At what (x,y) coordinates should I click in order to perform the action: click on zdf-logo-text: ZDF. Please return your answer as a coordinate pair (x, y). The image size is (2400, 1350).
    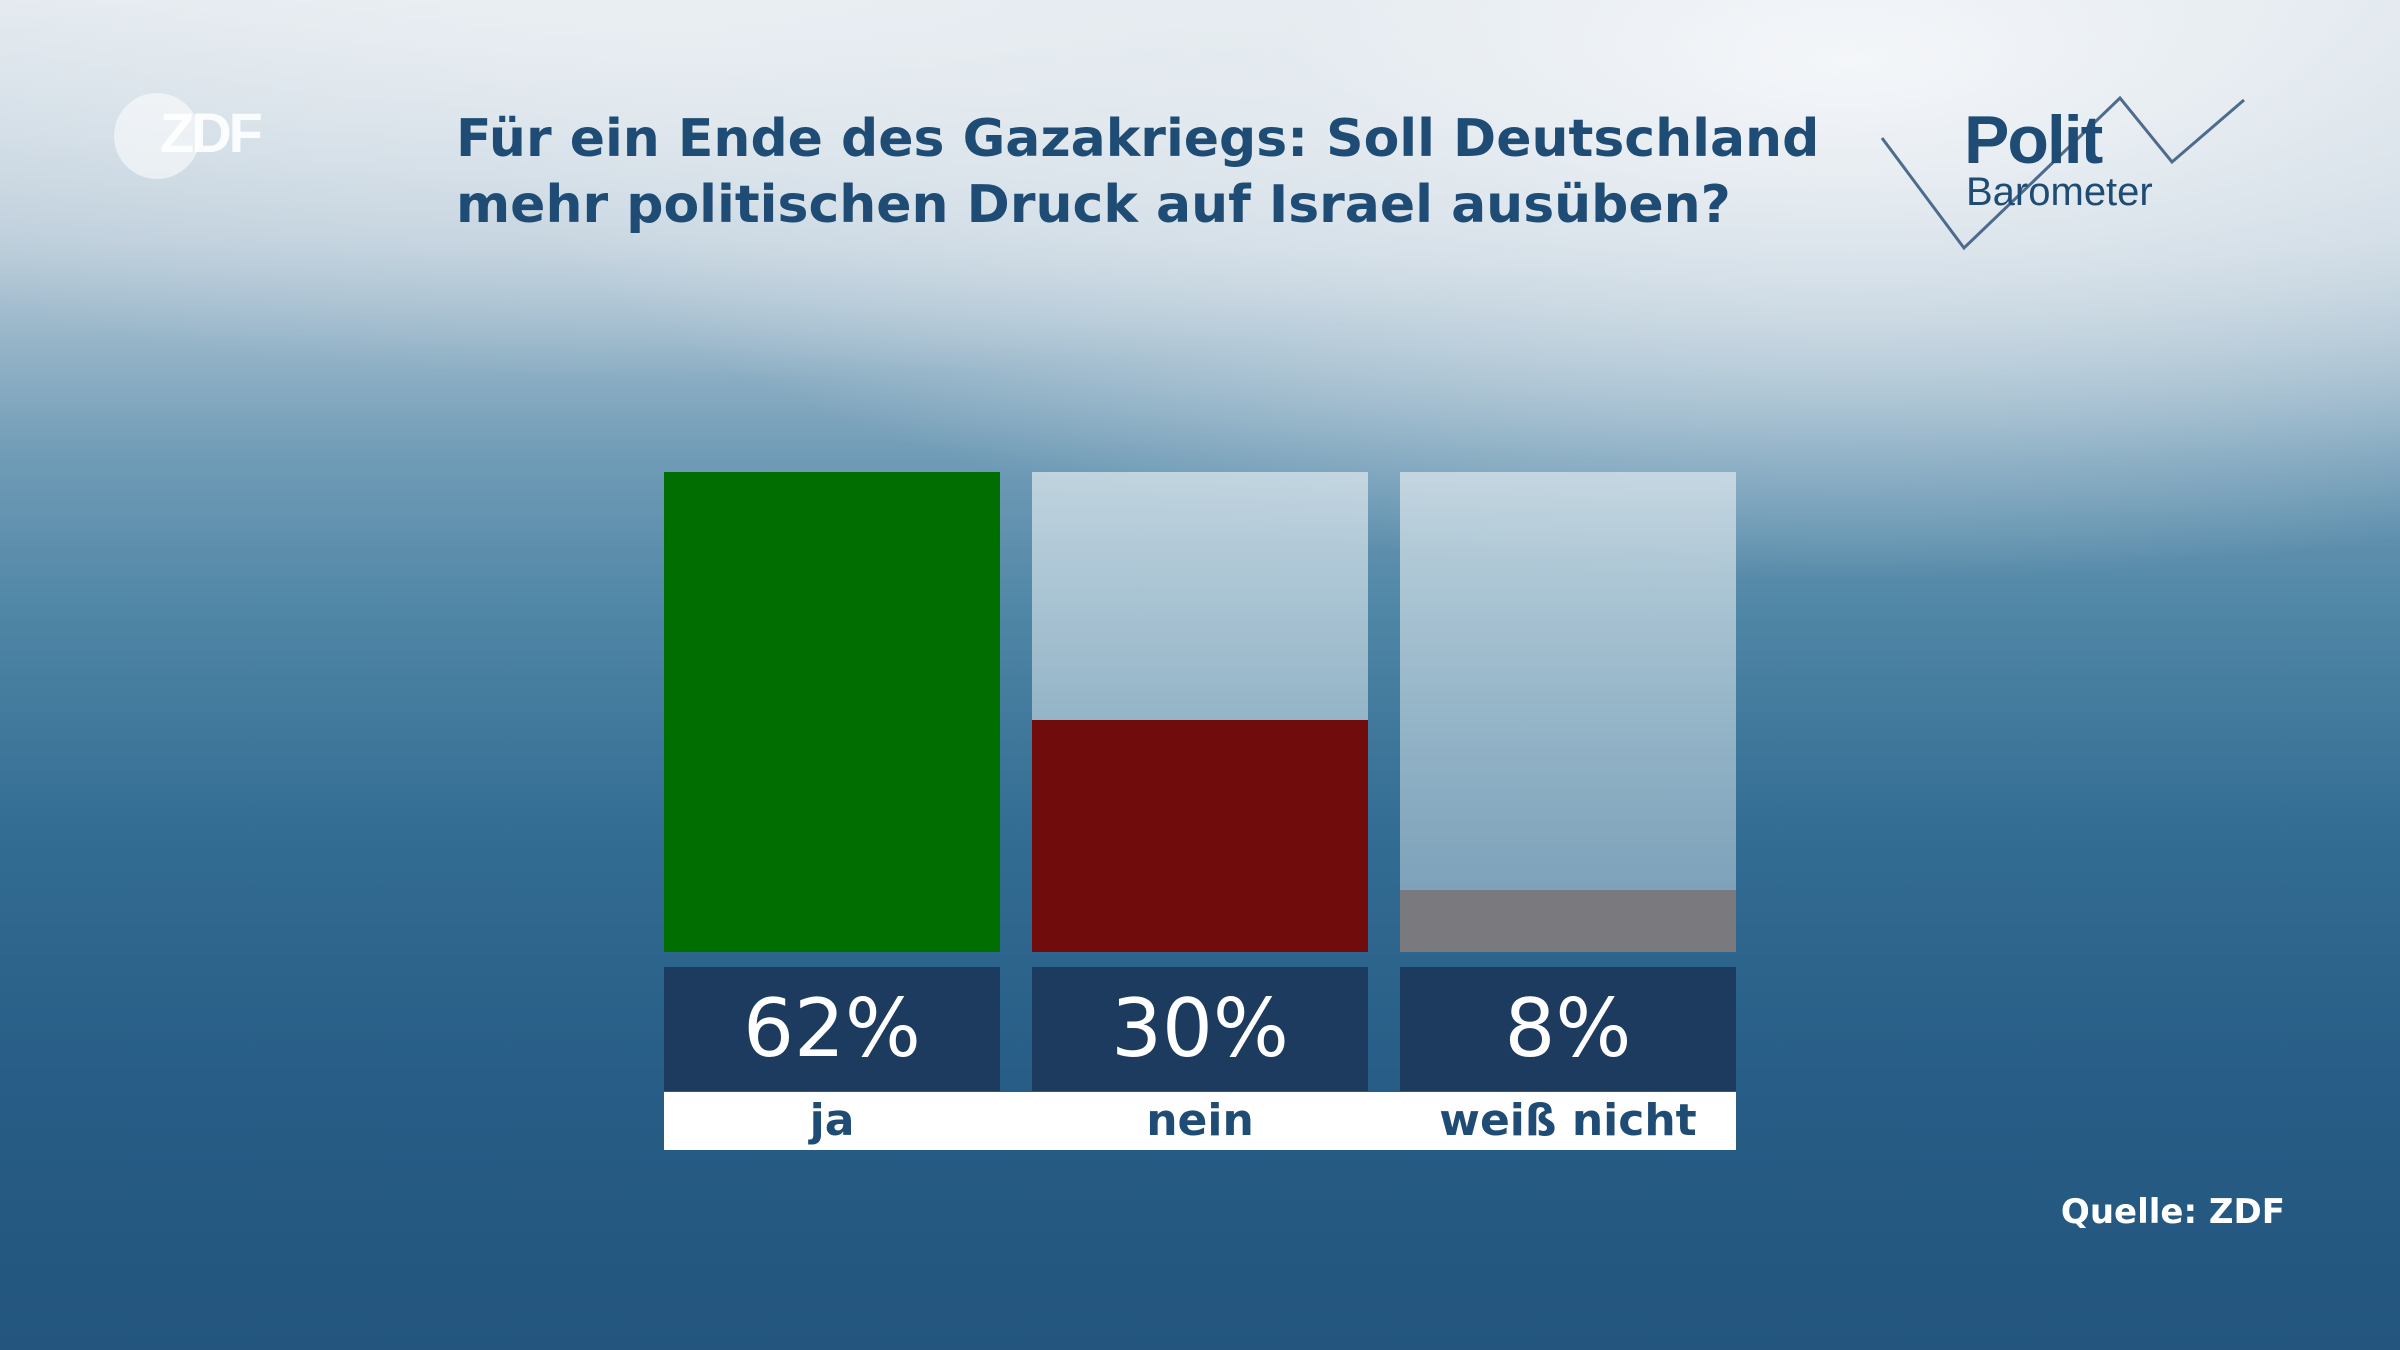
    Looking at the image, I should click on (211, 132).